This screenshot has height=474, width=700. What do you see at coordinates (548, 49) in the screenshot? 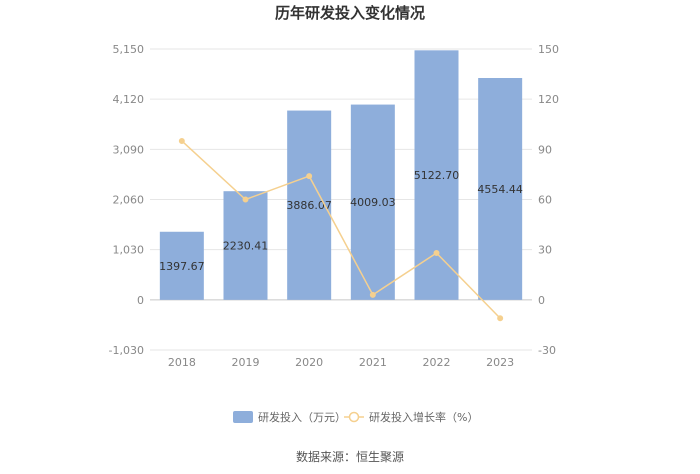
I see `right-tick-label: 150` at bounding box center [548, 49].